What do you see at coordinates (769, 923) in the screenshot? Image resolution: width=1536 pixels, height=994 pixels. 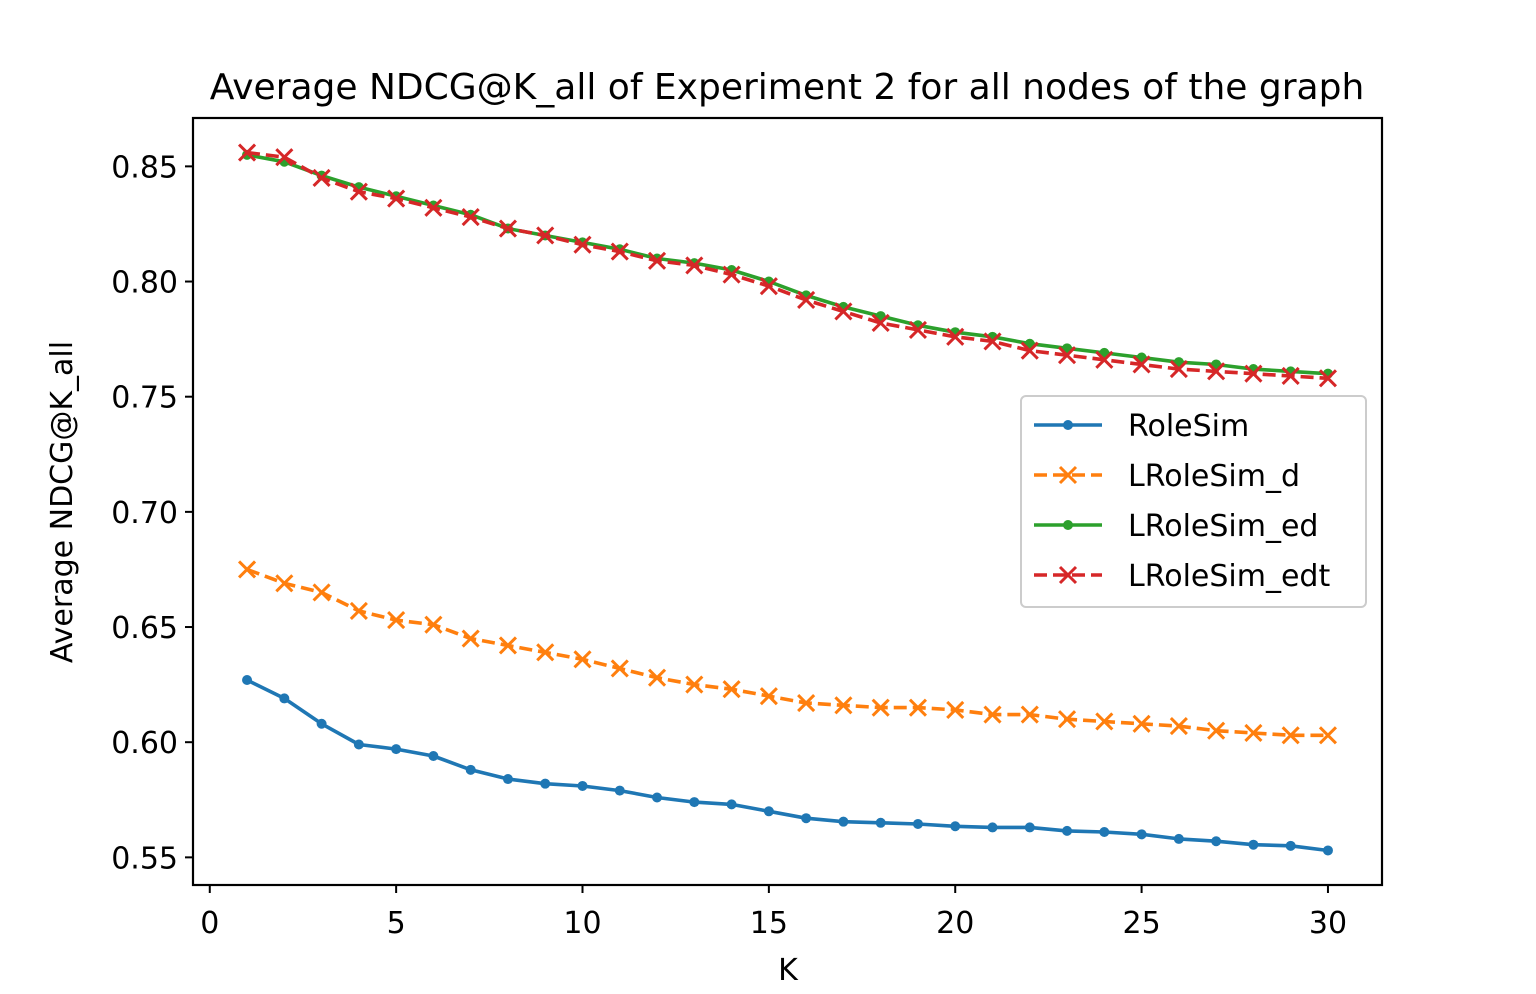 I see `x-tick-label: 15` at bounding box center [769, 923].